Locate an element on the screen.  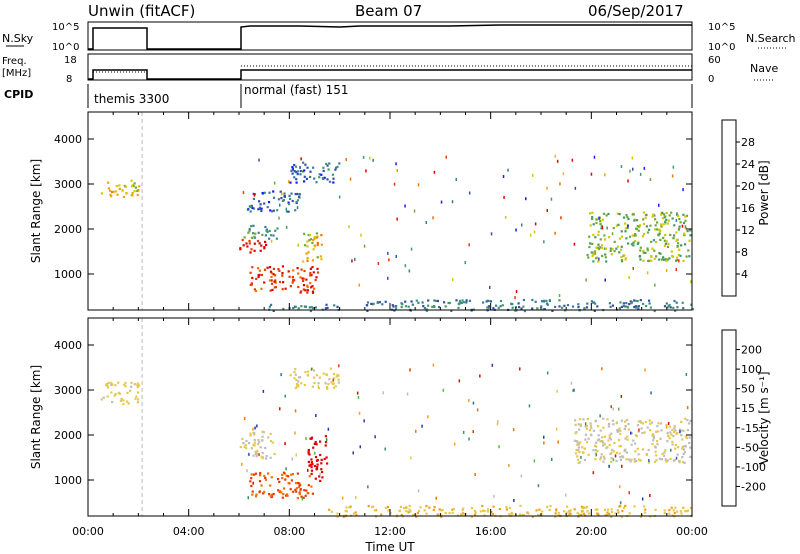
freq-label-line1: Freq. is located at coordinates (14, 61).